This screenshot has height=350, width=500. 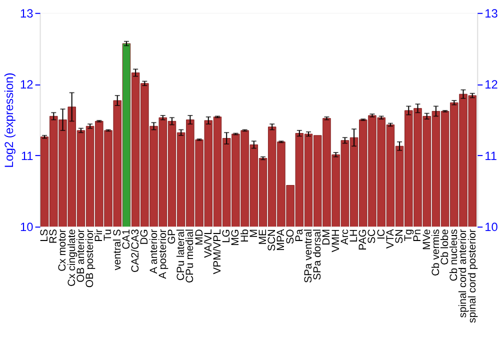 I want to click on x-tick-label: SPa ventral, so click(x=308, y=256).